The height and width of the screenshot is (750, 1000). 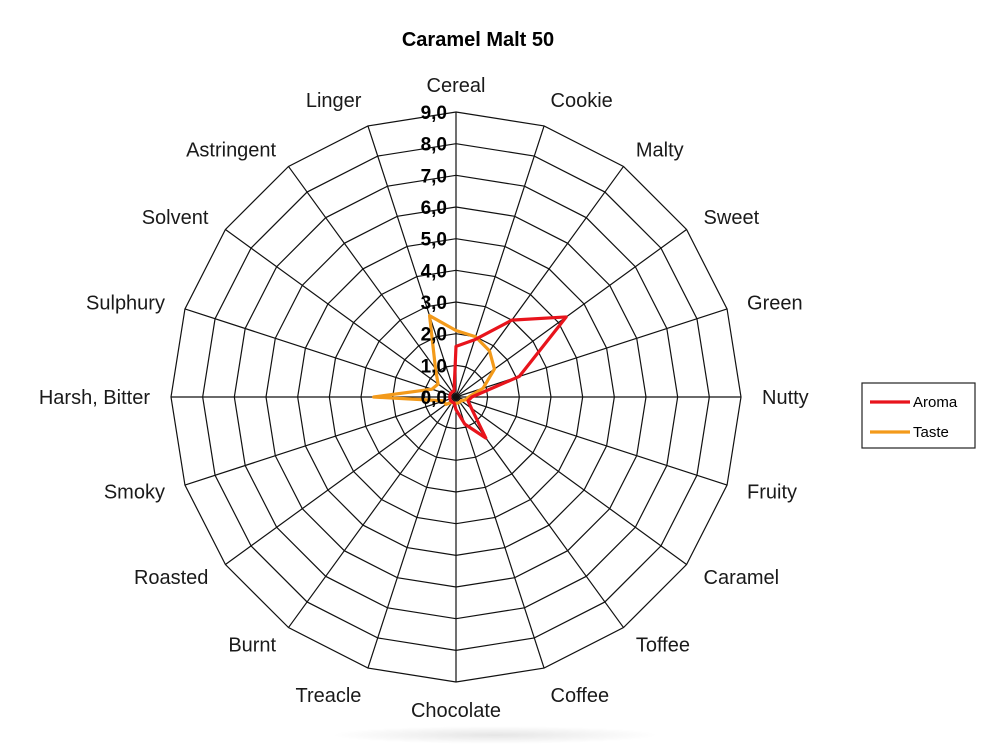 What do you see at coordinates (772, 493) in the screenshot?
I see `category-label: Fruity` at bounding box center [772, 493].